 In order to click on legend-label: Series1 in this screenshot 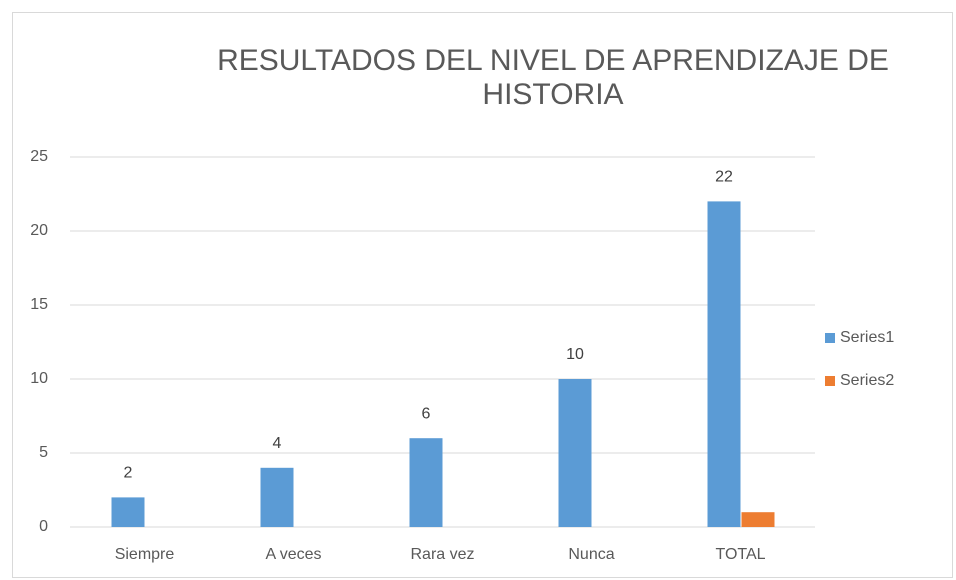, I will do `click(867, 337)`.